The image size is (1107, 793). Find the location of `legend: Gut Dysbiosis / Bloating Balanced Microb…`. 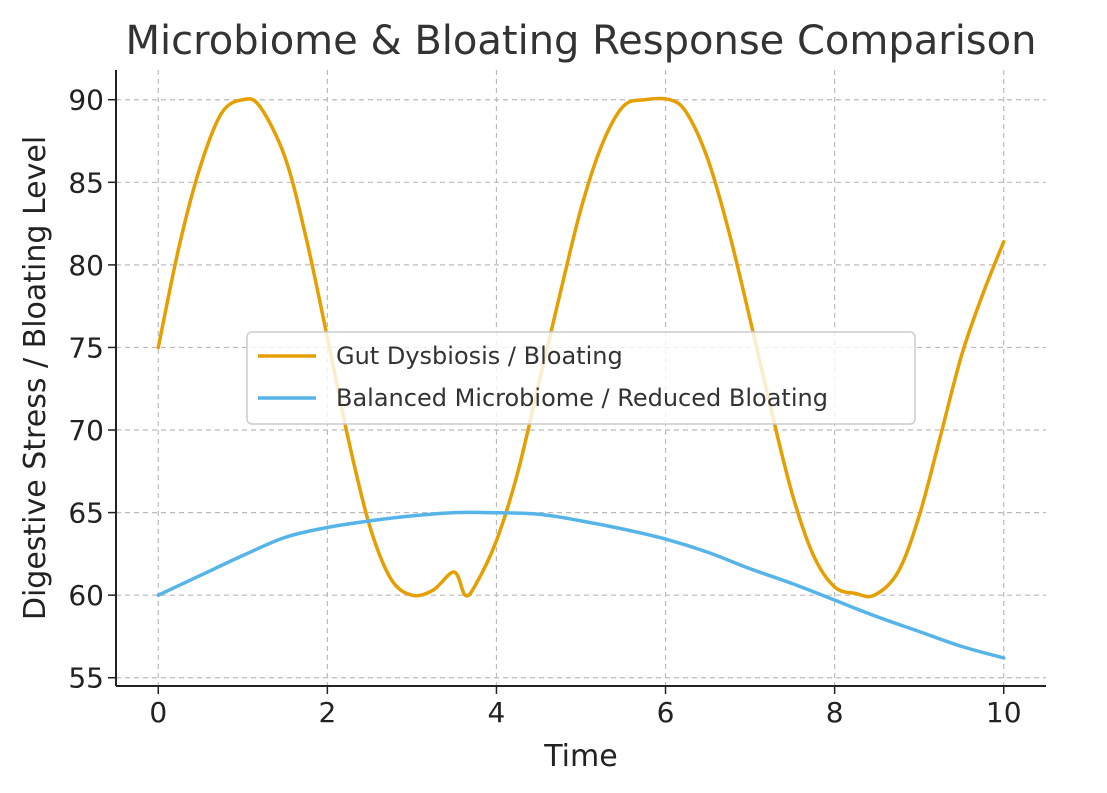

legend: Gut Dysbiosis / Bloating Balanced Microb… is located at coordinates (581, 378).